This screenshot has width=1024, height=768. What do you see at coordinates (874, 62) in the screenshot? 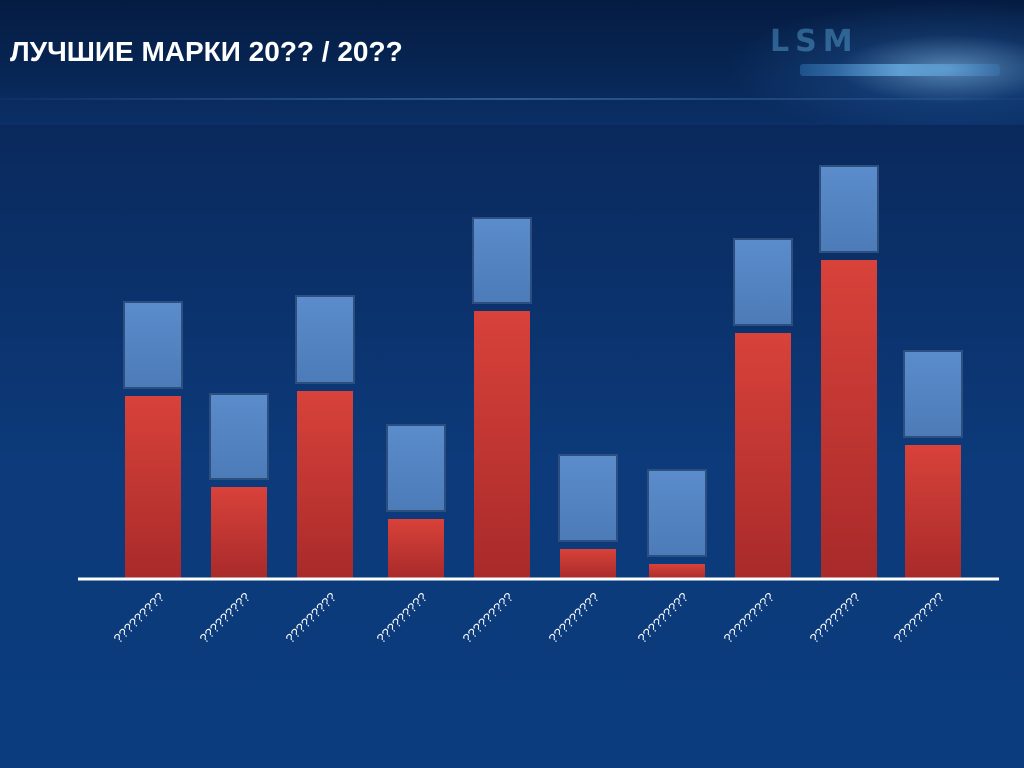
I see `logo-glow` at bounding box center [874, 62].